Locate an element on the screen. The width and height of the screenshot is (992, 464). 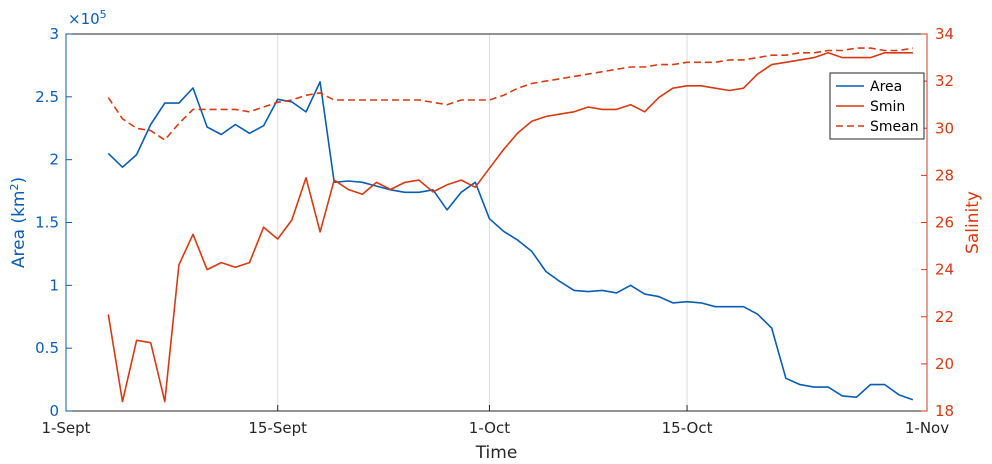
y-right-tick-label: 28 is located at coordinates (944, 175).